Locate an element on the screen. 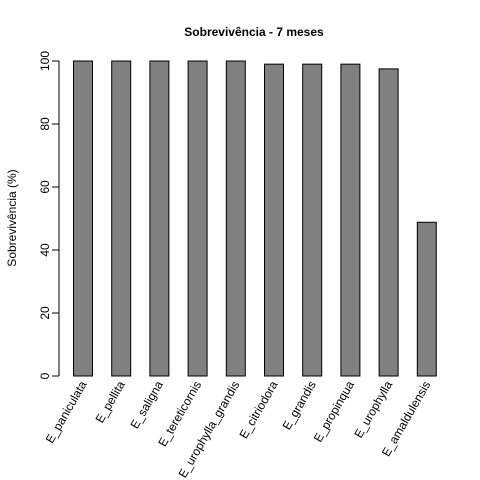 The image size is (480, 480). x-tick-label: E_paniculata is located at coordinates (66, 411).